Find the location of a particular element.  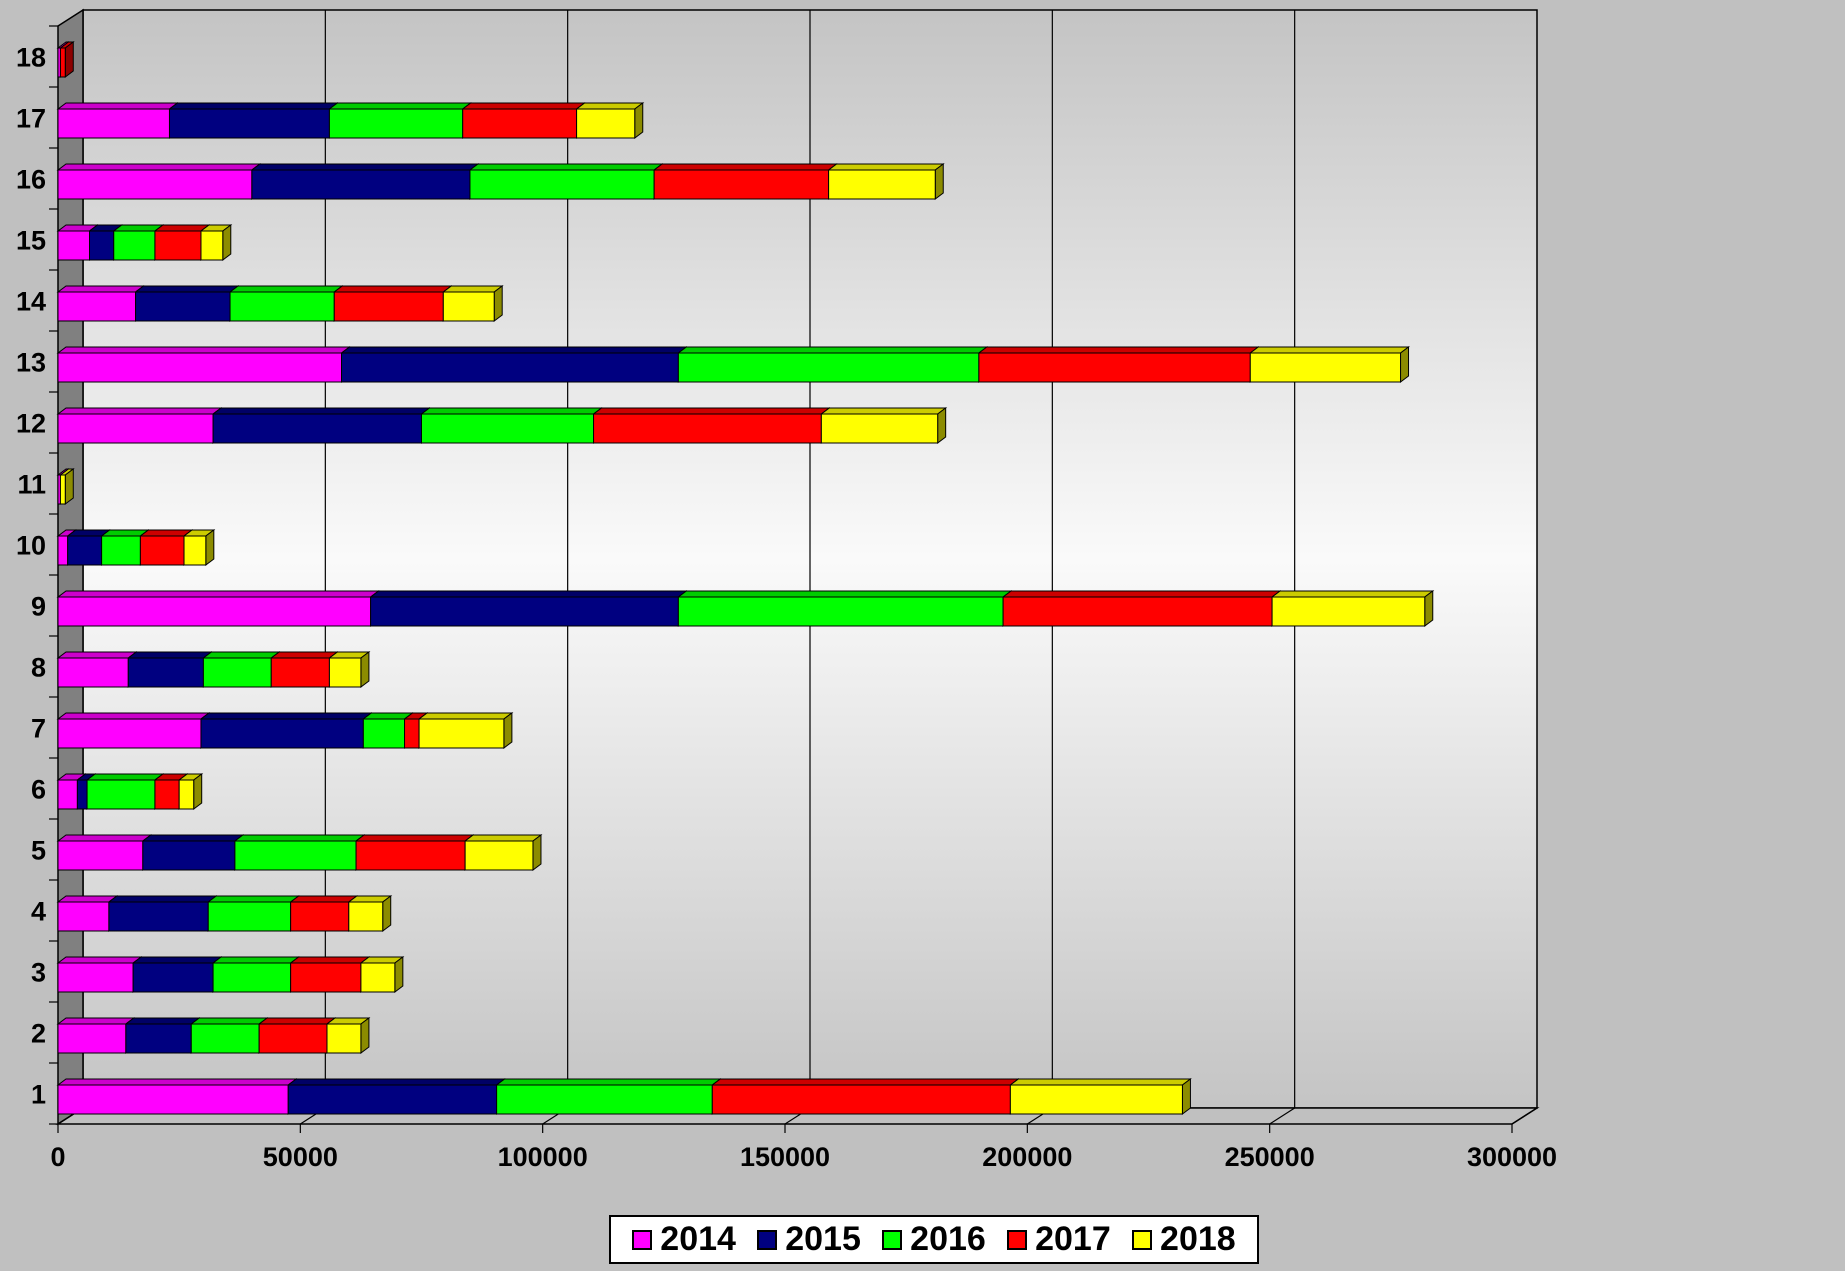

legend-item: 2014 is located at coordinates (684, 1239).